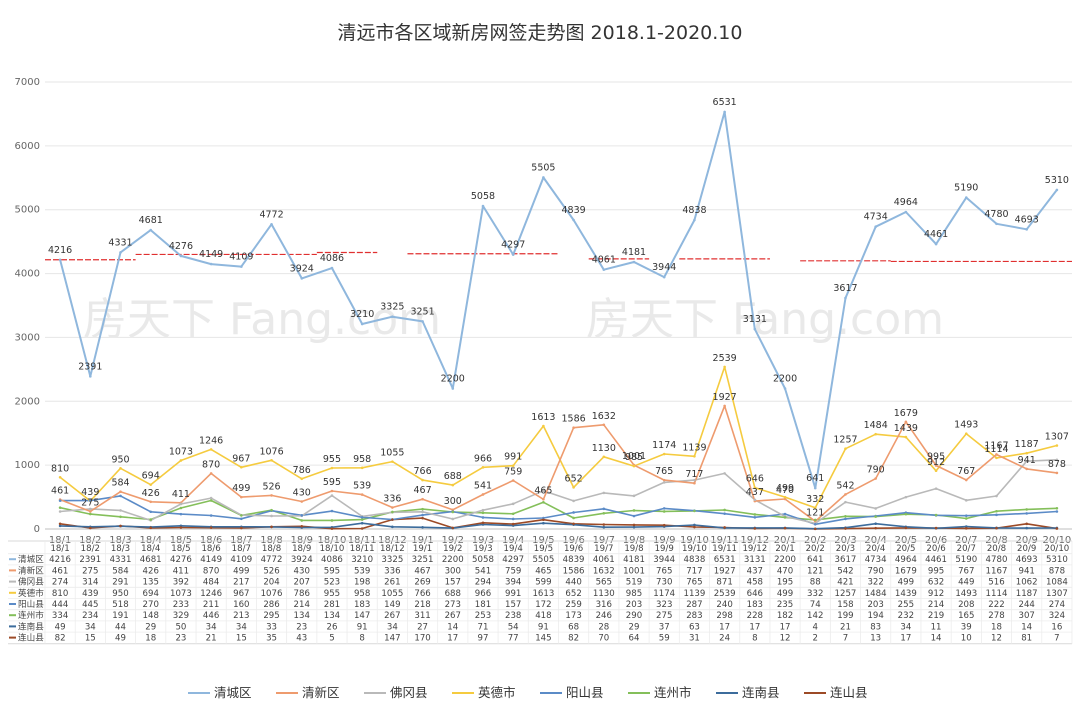 This screenshot has width=1080, height=728. Describe the element at coordinates (845, 627) in the screenshot. I see `table-cell: 21` at that location.